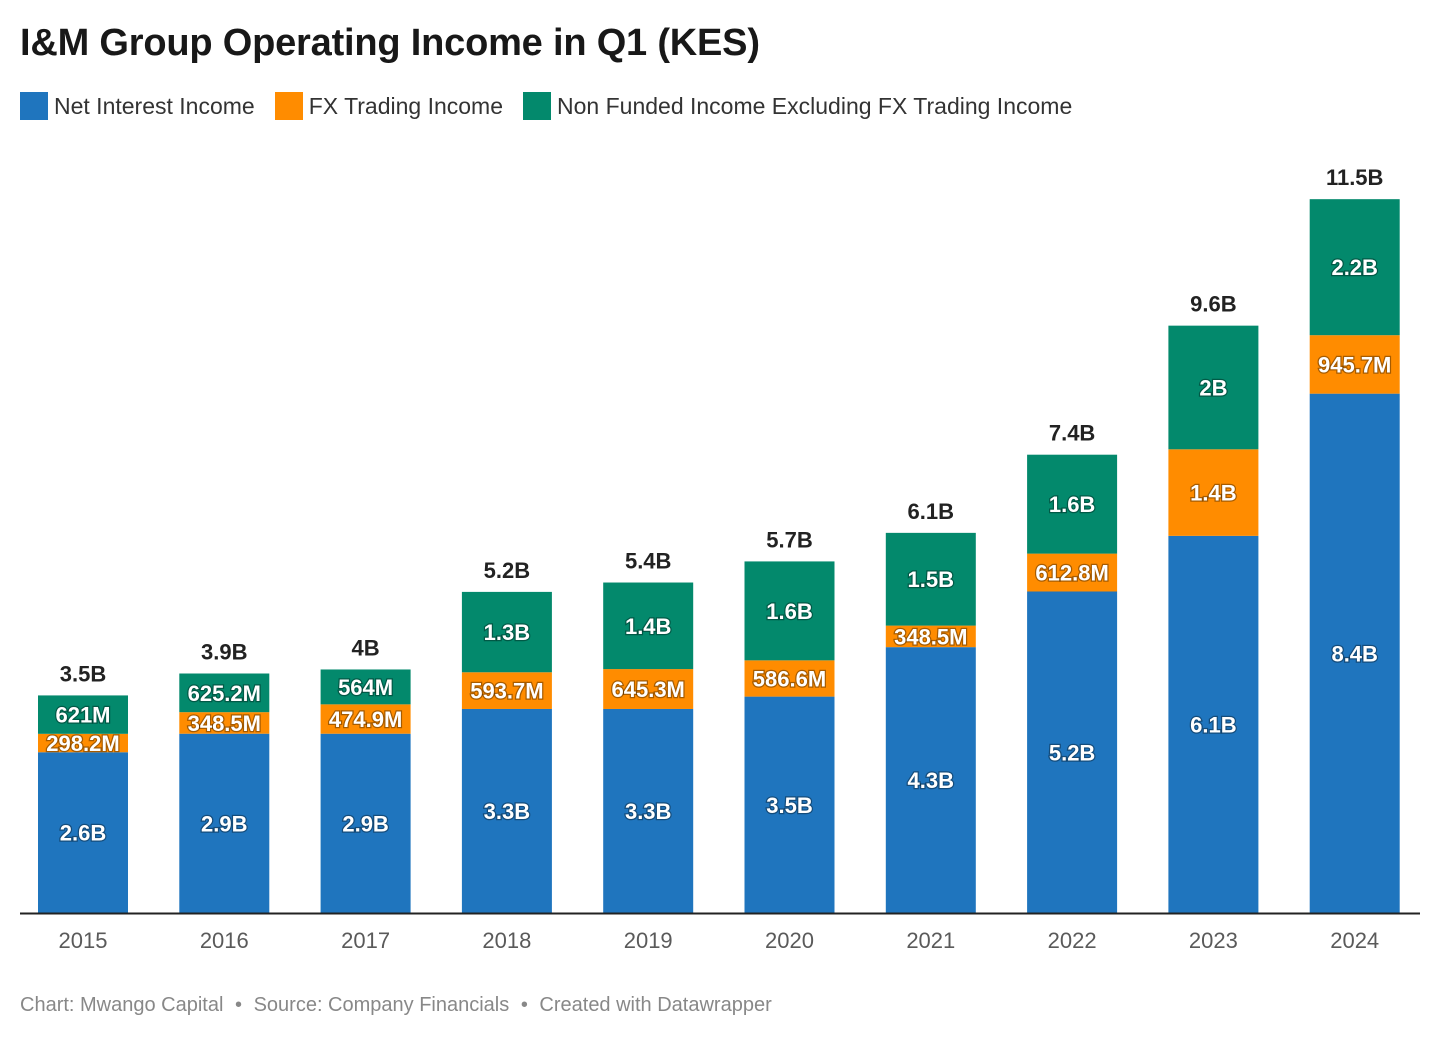 Image resolution: width=1440 pixels, height=1040 pixels. I want to click on footer-chart-credit: Chart: Mwango Capital, so click(122, 1005).